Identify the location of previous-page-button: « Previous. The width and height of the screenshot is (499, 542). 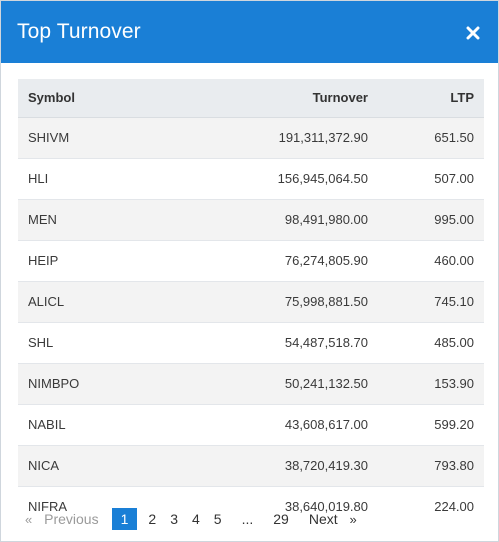
(65, 519).